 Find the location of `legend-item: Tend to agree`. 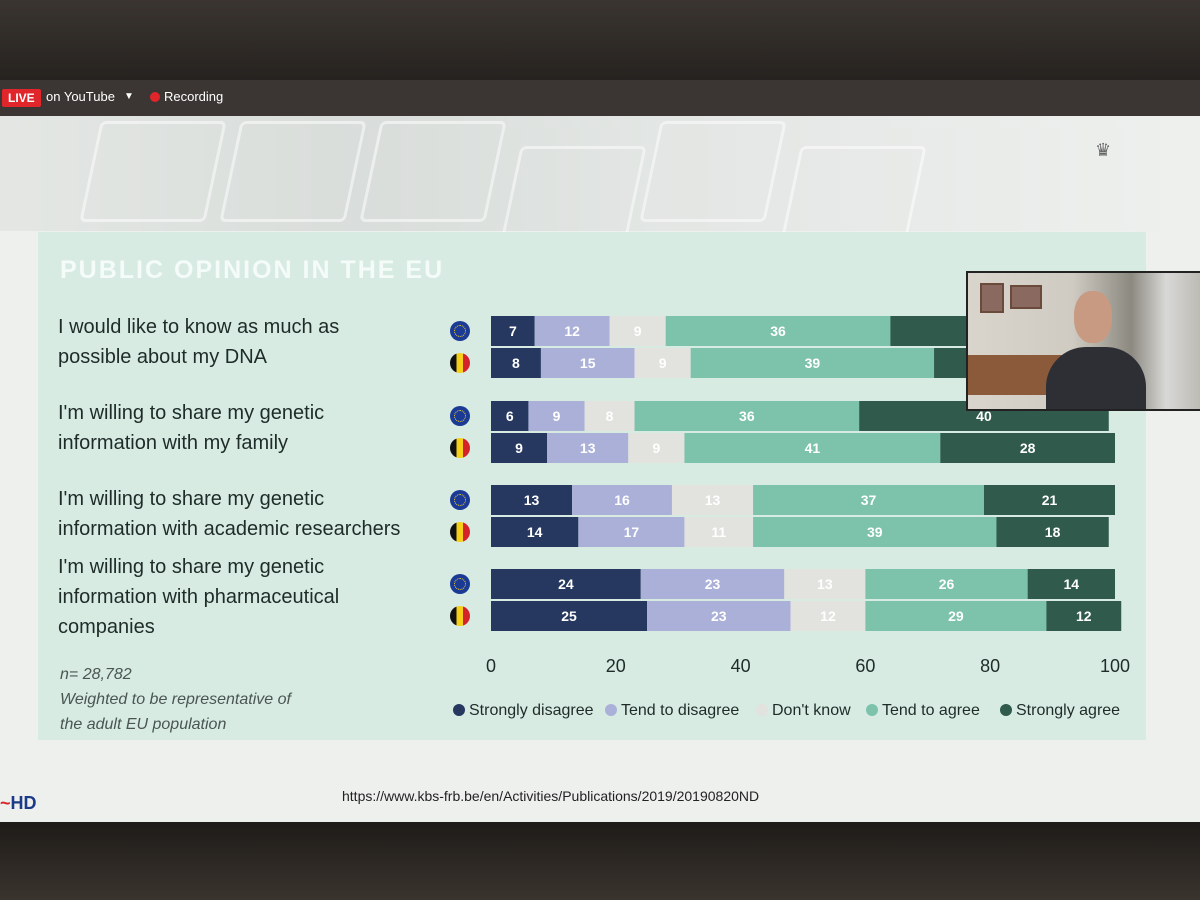

legend-item: Tend to agree is located at coordinates (923, 711).